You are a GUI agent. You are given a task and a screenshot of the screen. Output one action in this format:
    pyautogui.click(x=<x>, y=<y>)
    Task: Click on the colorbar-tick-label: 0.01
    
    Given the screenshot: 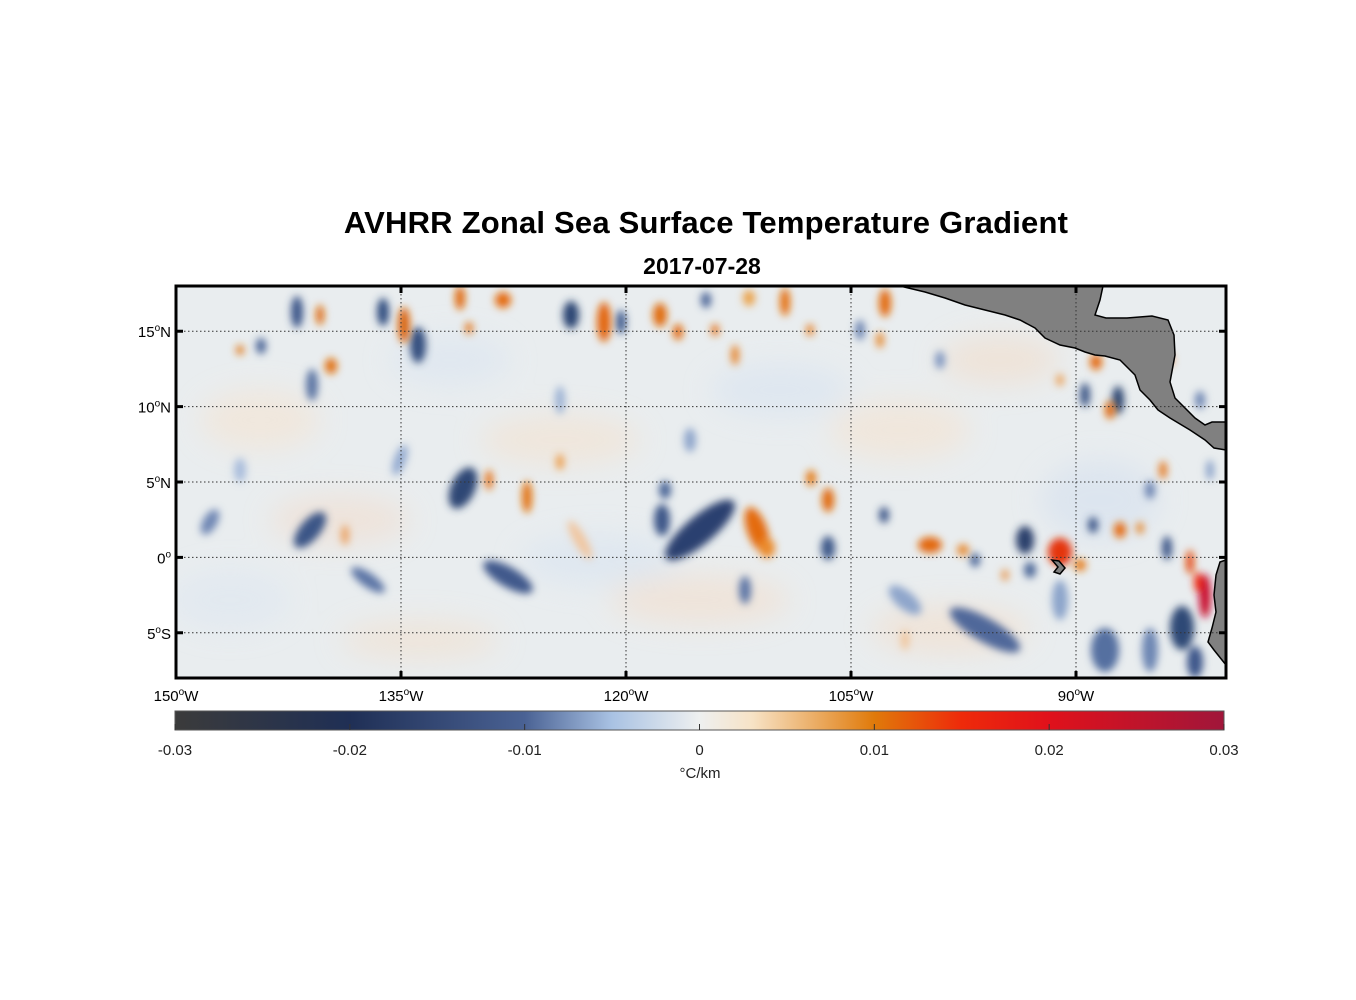 What is the action you would take?
    pyautogui.click(x=874, y=750)
    